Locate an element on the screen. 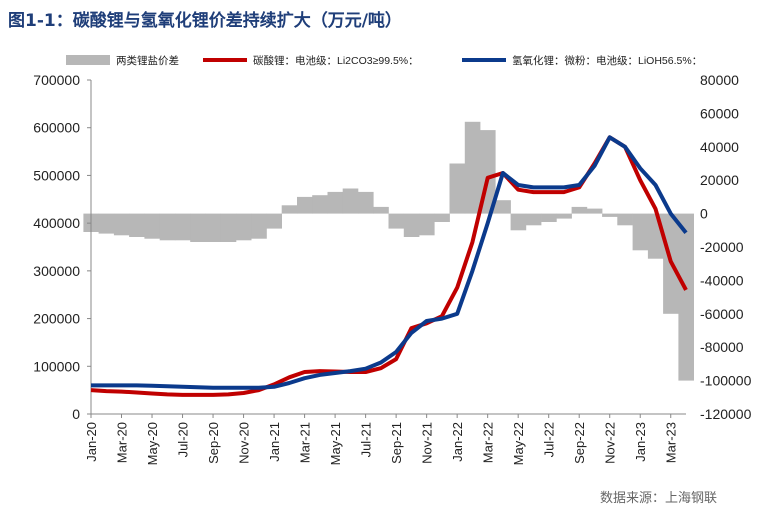 This screenshot has width=777, height=511. x-tick-label: May-20 is located at coordinates (152, 443).